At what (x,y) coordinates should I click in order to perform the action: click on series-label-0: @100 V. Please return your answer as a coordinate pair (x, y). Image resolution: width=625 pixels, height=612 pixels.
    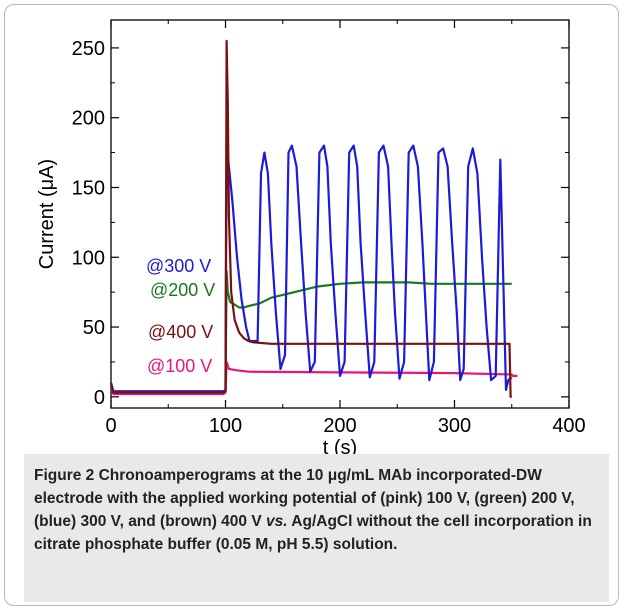
    Looking at the image, I should click on (179, 366).